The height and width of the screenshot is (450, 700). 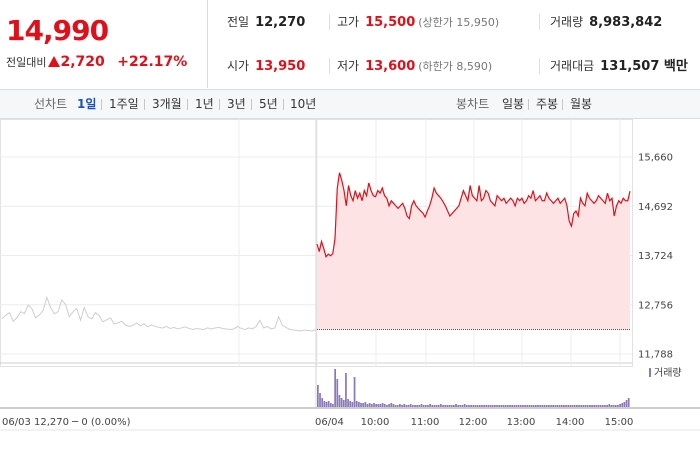 I want to click on prev-close-value: 12,270, so click(x=280, y=22).